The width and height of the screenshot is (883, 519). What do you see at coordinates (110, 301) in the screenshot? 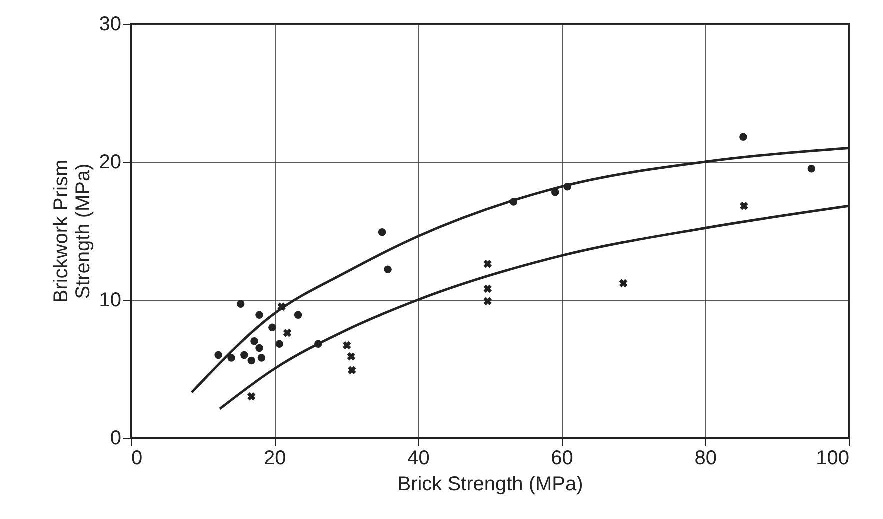
I see `y-tick-label: 10` at bounding box center [110, 301].